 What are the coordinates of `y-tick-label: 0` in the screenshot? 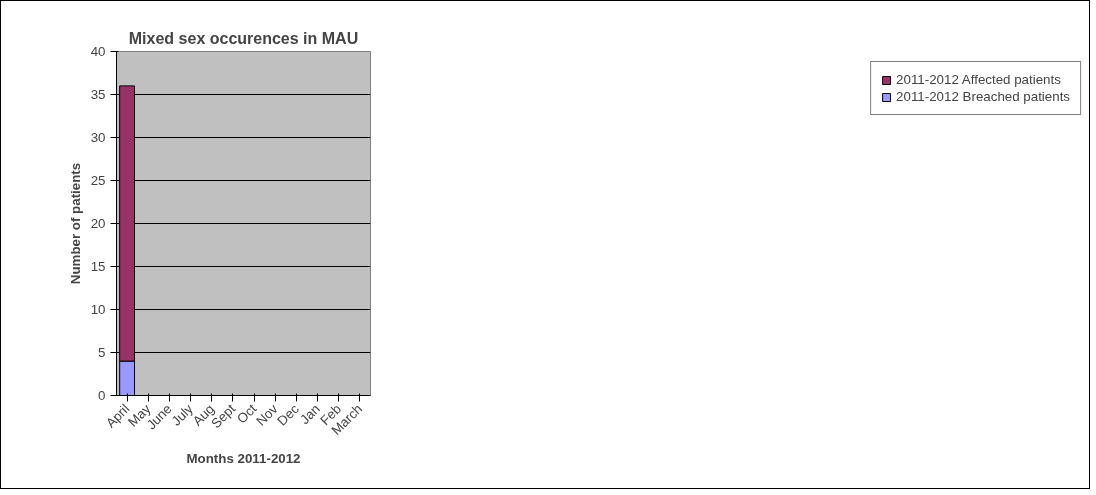 It's located at (102, 395).